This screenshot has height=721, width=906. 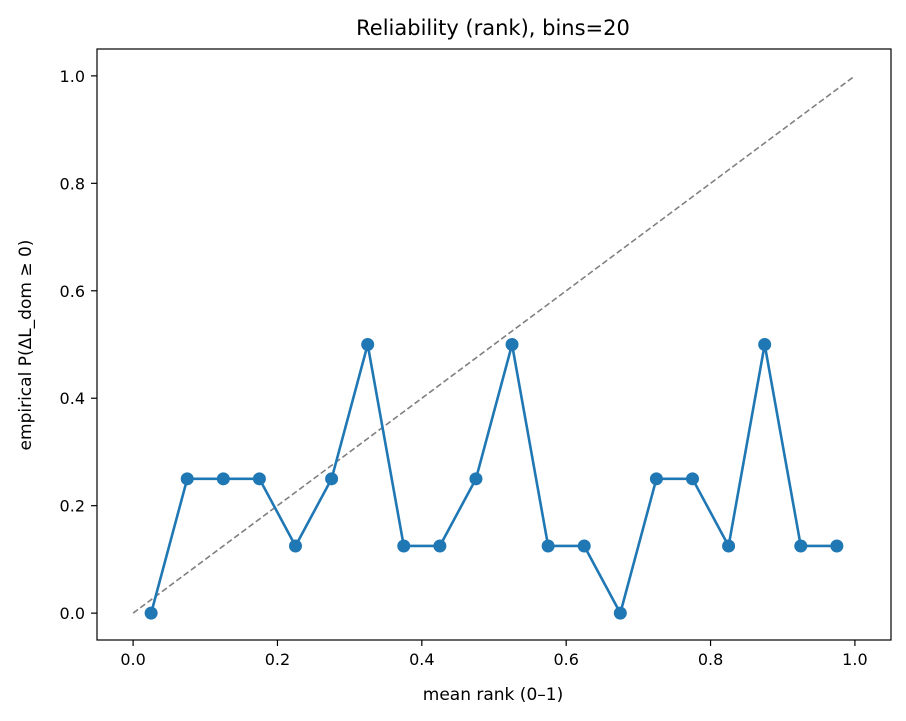 What do you see at coordinates (854, 659) in the screenshot?
I see `x-tick-label: 1.0` at bounding box center [854, 659].